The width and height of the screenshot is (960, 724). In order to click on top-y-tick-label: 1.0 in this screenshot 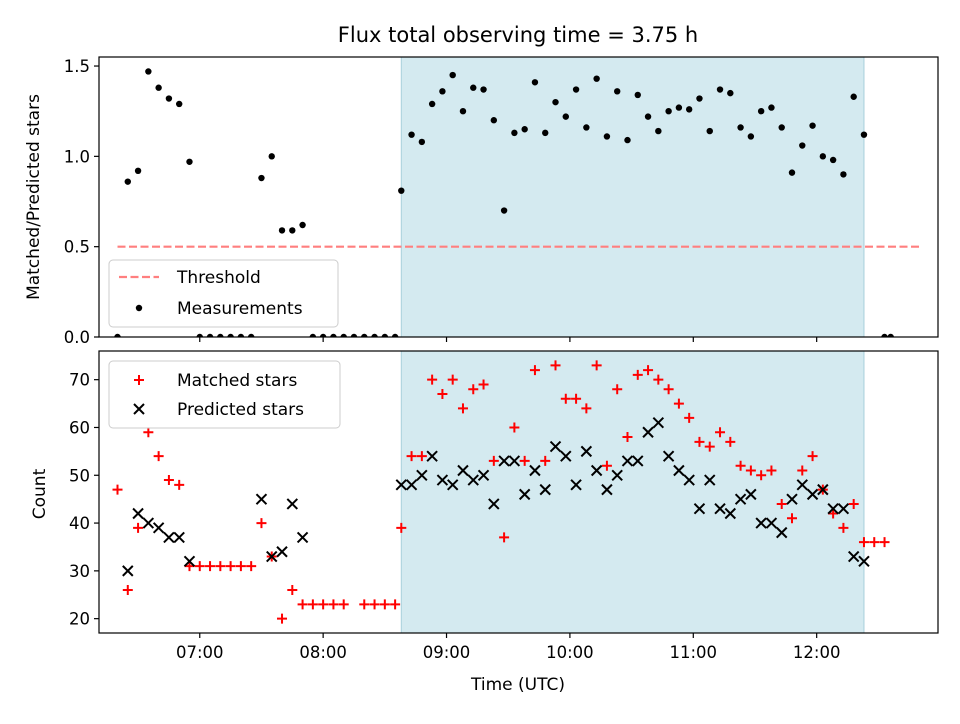, I will do `click(77, 156)`.